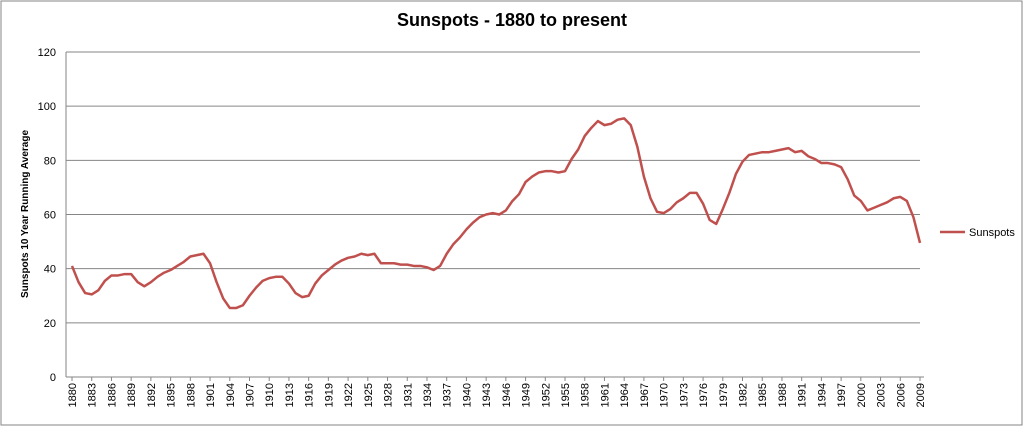 Image resolution: width=1024 pixels, height=427 pixels. Describe the element at coordinates (842, 395) in the screenshot. I see `x-tick-label: 1997` at that location.